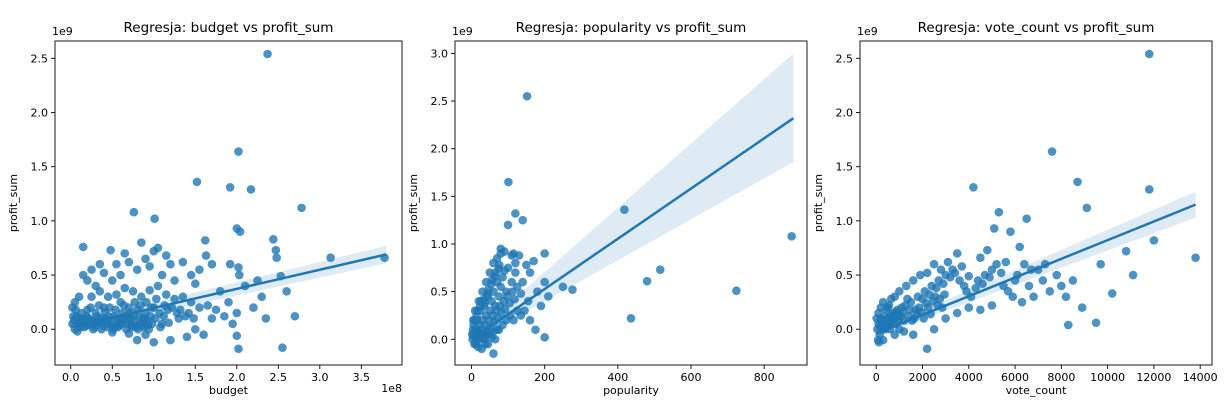 The height and width of the screenshot is (407, 1230). Describe the element at coordinates (113, 377) in the screenshot. I see `x-tick-label: 0.5` at that location.